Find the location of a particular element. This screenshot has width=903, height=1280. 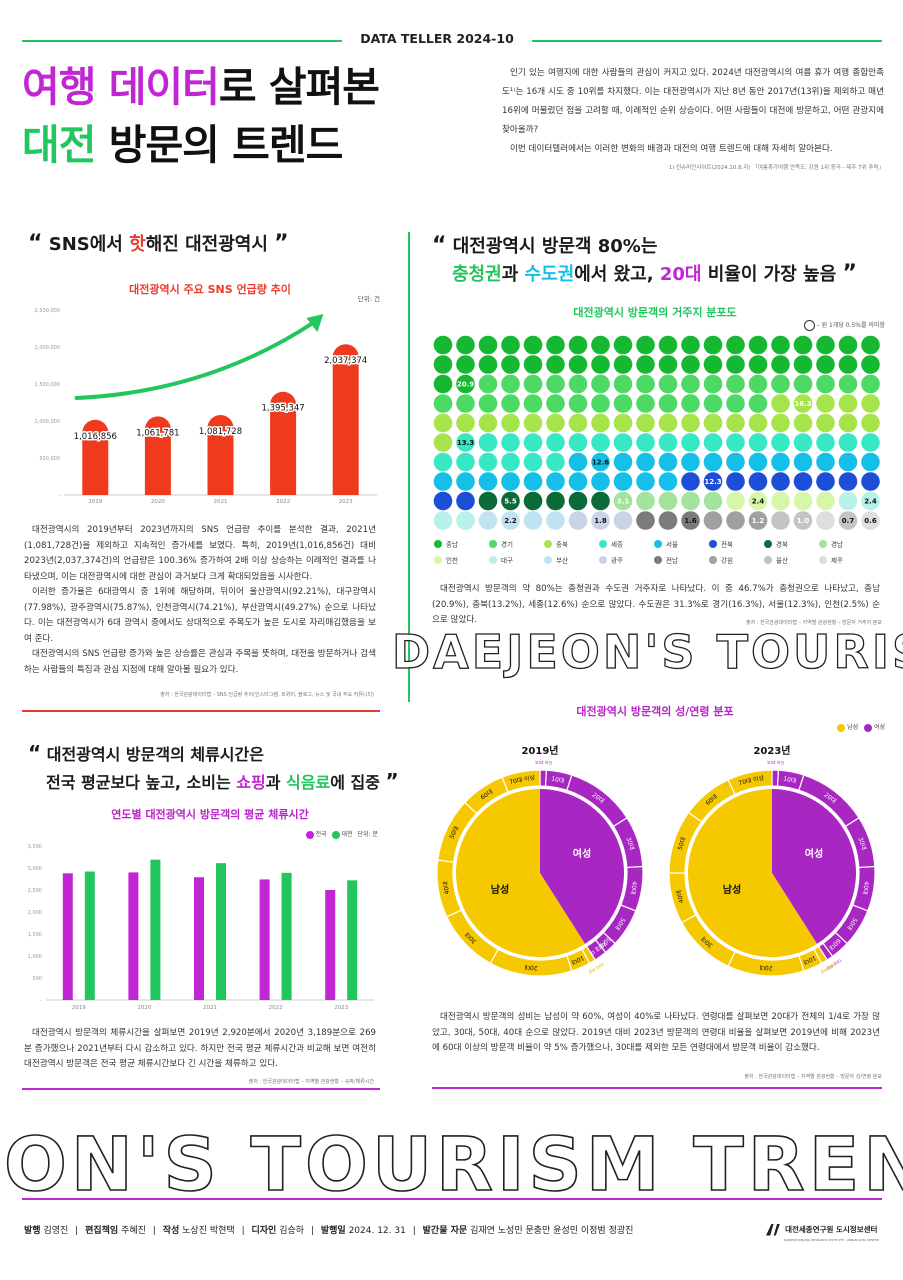

bottom-banner: ON'S TOURISM TREND is located at coordinates (453, 1160).